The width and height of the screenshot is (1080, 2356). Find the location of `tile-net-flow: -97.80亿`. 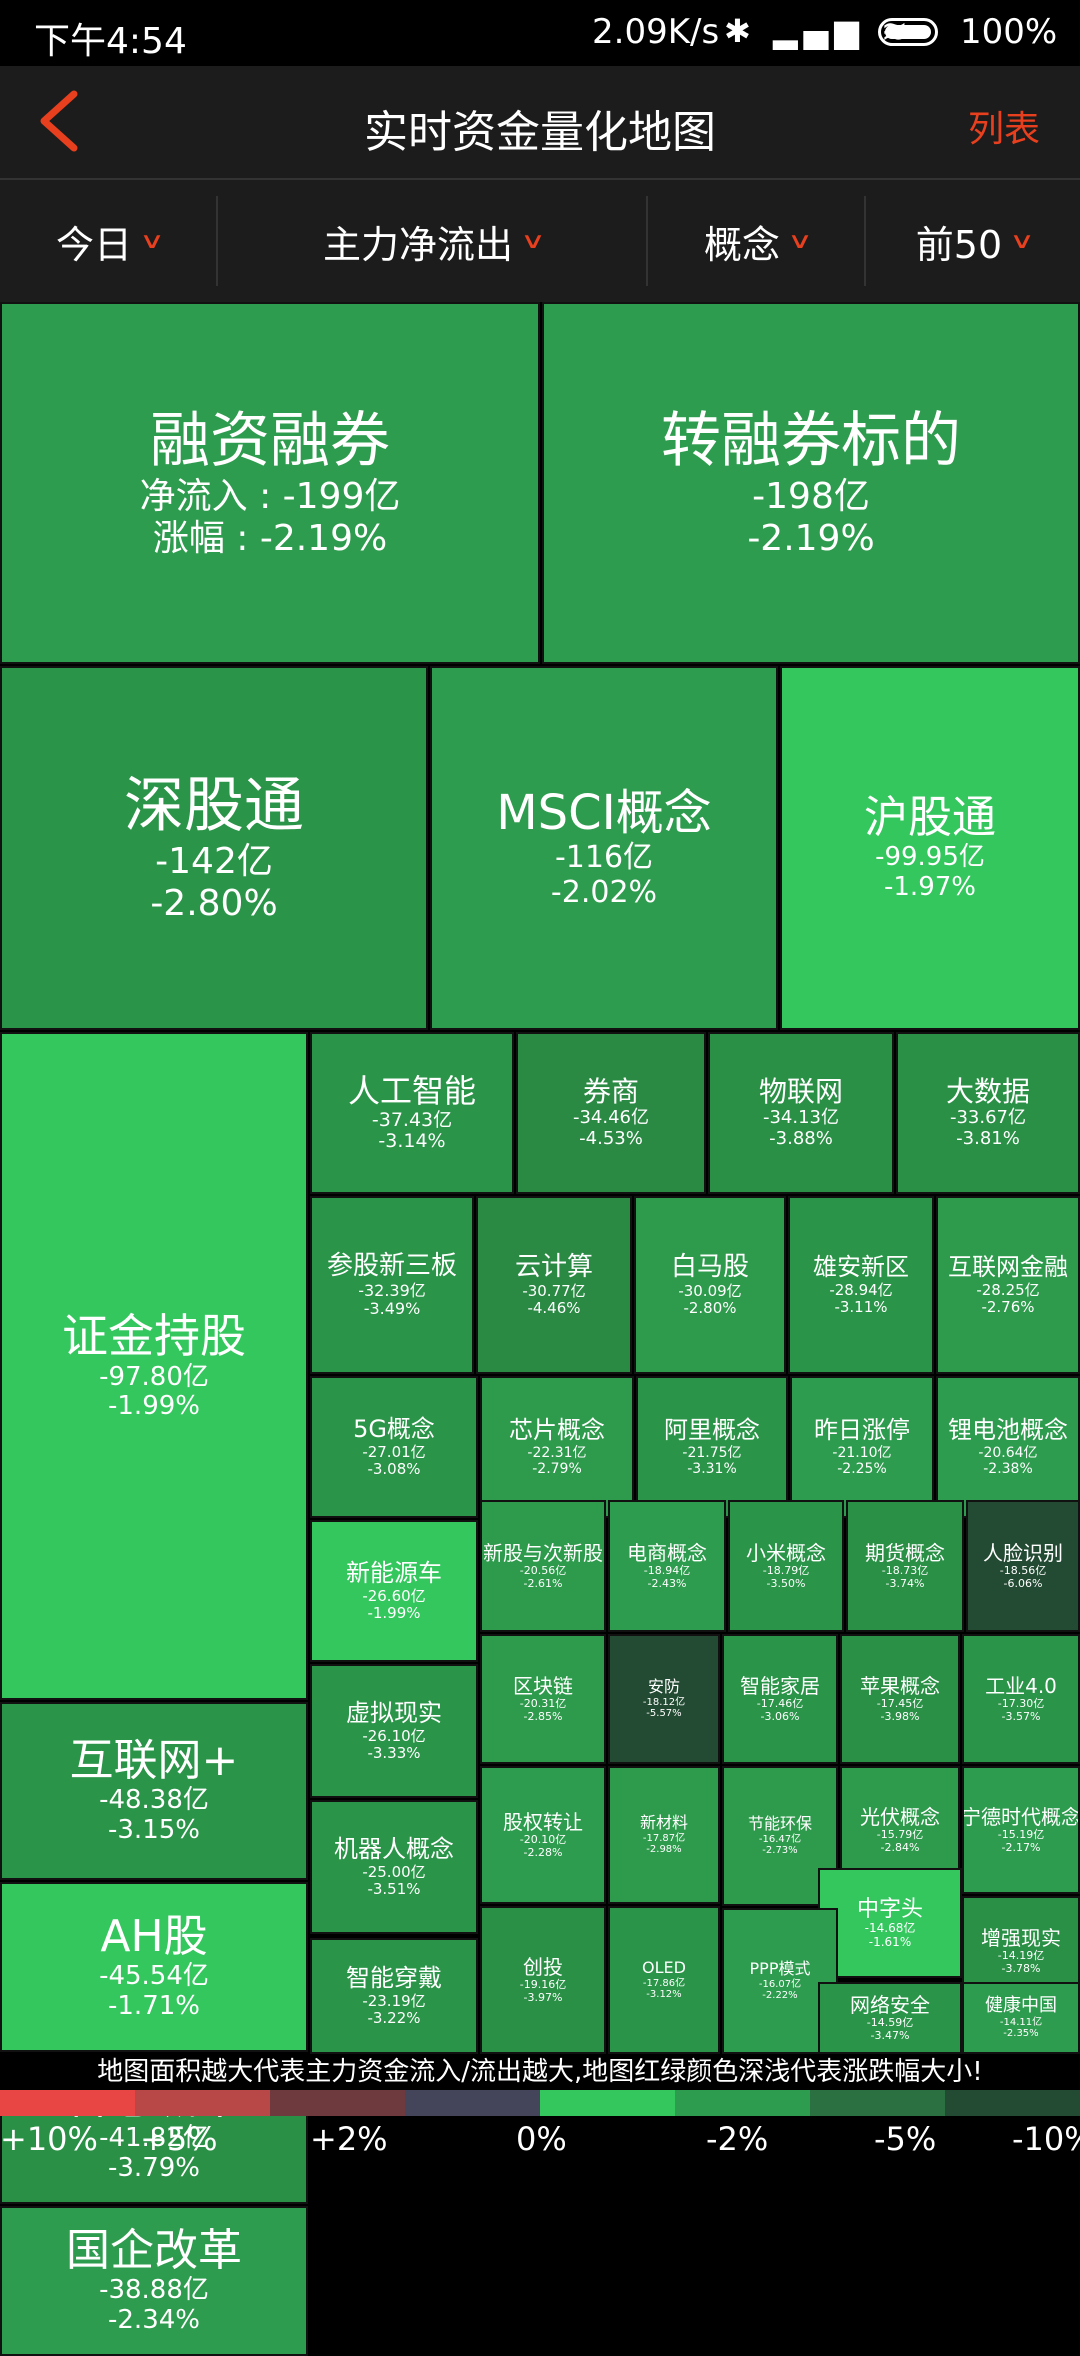

tile-net-flow: -97.80亿 is located at coordinates (154, 1376).